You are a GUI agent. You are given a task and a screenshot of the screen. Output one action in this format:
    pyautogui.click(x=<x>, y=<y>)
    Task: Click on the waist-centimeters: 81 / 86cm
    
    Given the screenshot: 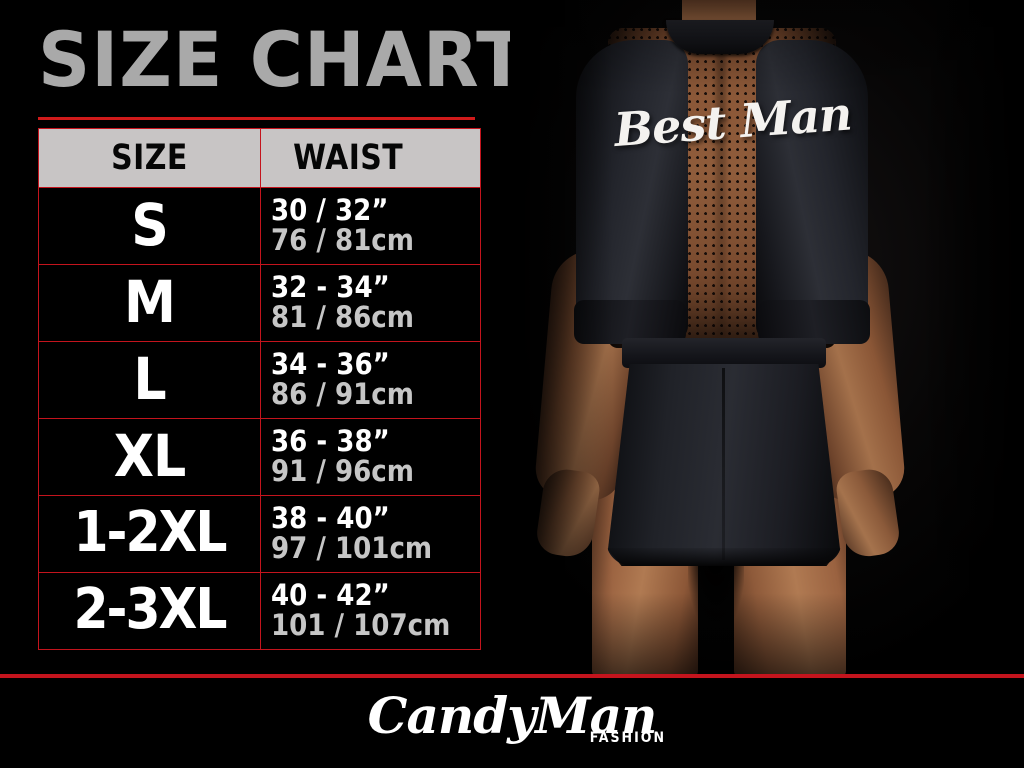 What is the action you would take?
    pyautogui.click(x=342, y=317)
    